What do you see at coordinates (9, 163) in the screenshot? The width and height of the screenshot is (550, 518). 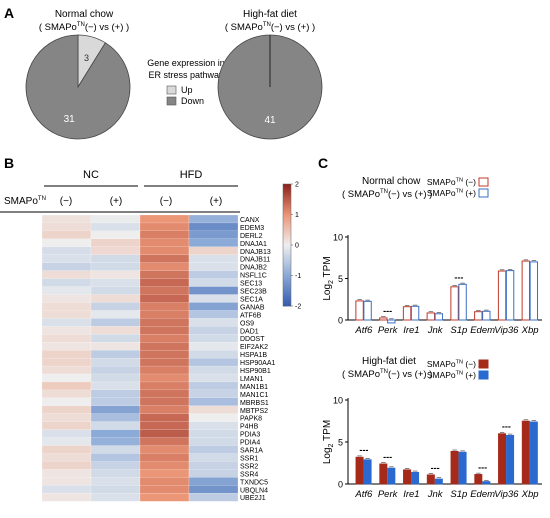 I see `panel-label-b: B` at bounding box center [9, 163].